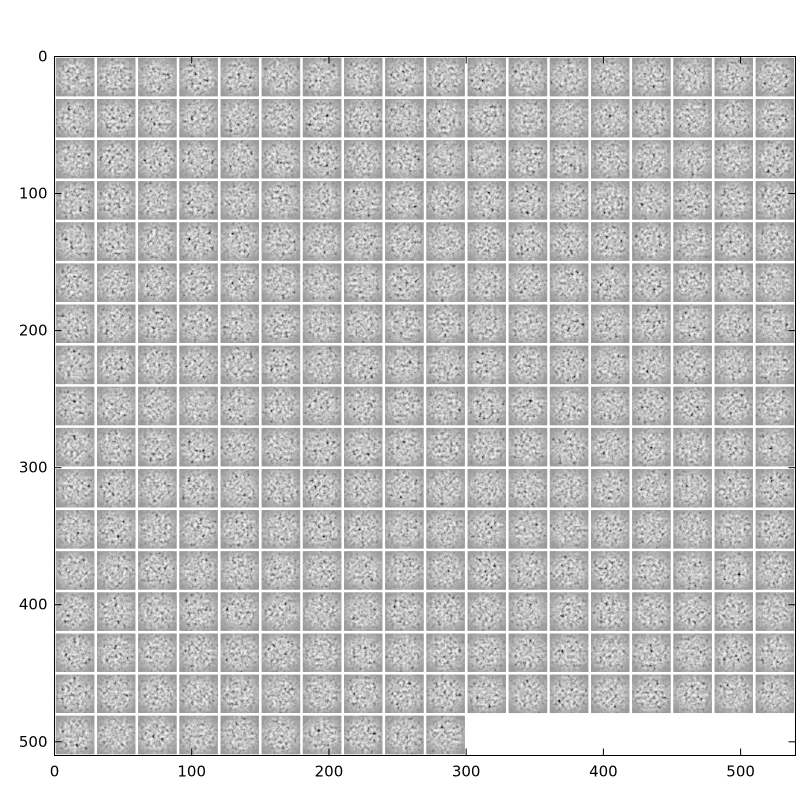  I want to click on x-tick-label: 300, so click(466, 772).